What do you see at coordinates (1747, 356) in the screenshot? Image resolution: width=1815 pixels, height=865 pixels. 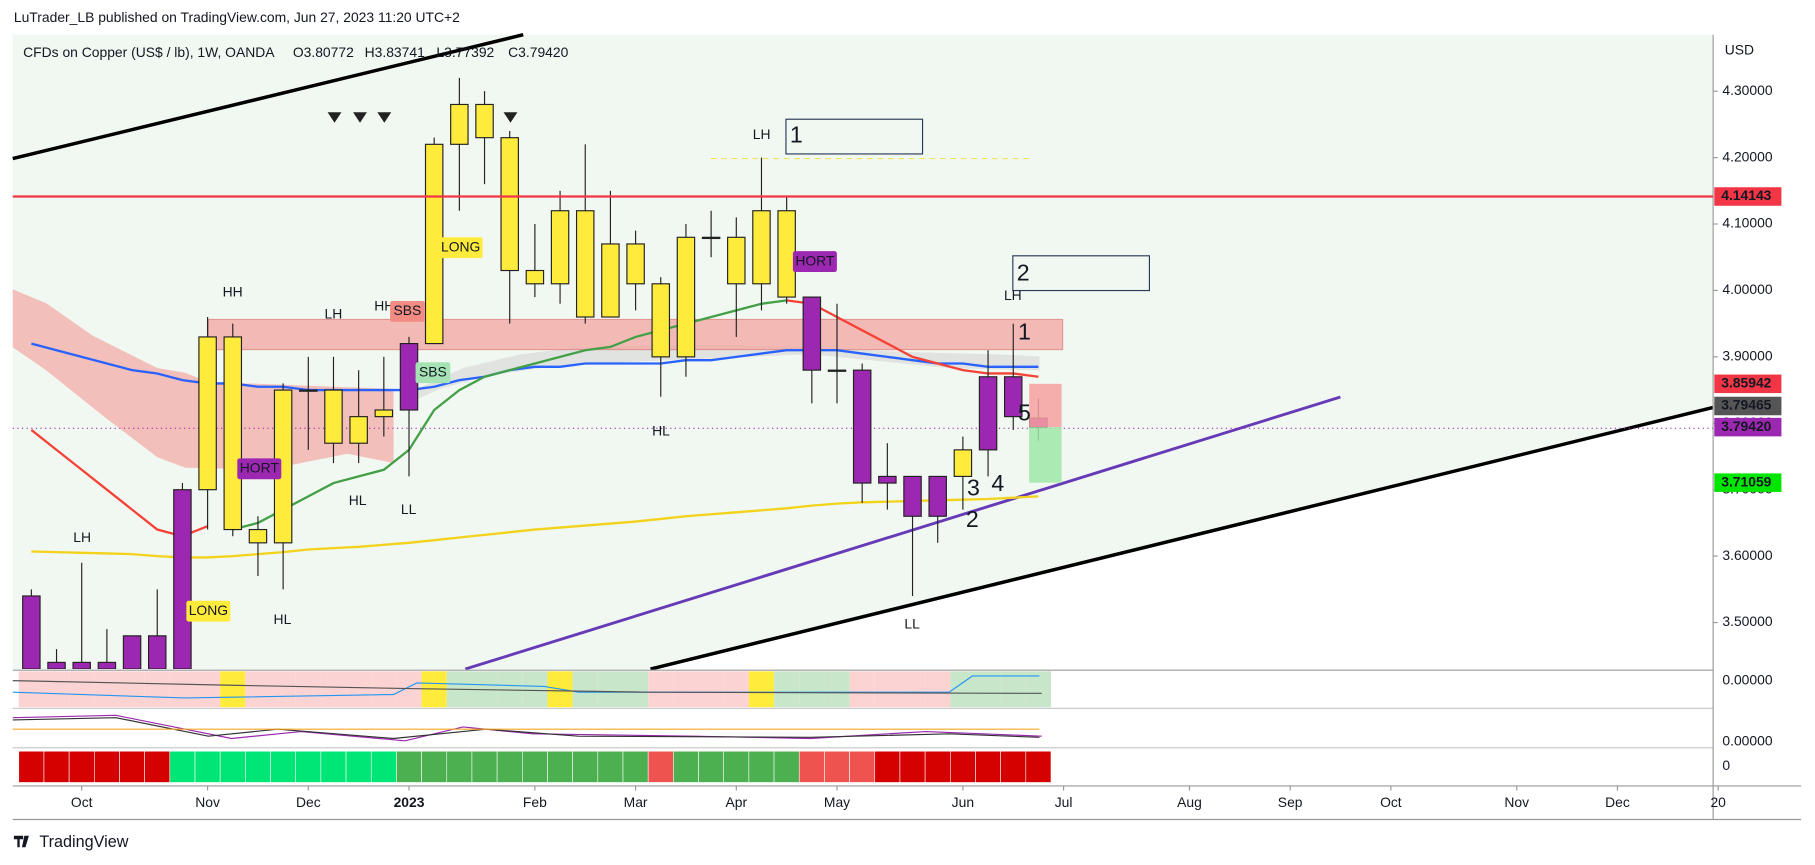 I see `y-tick-label: 3.90000` at bounding box center [1747, 356].